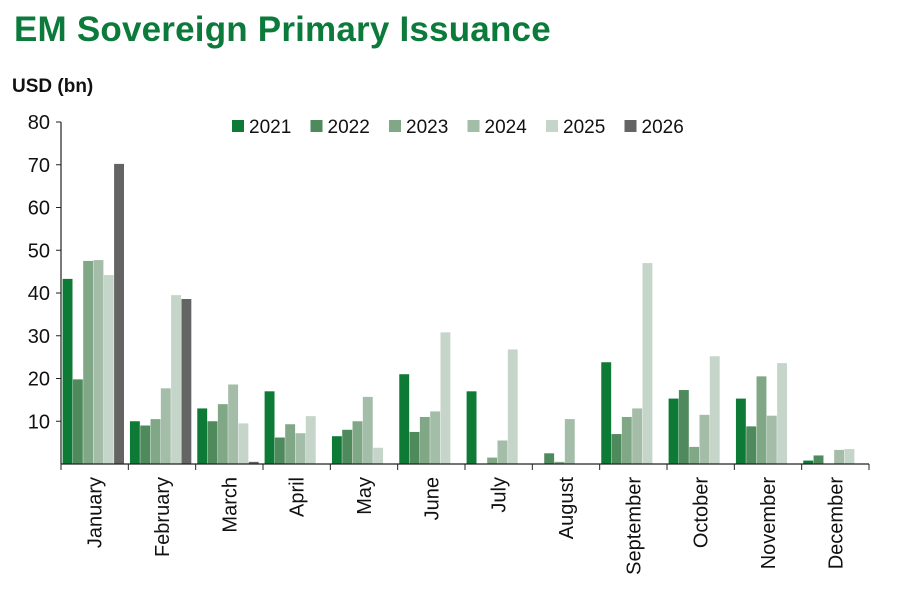 Image resolution: width=898 pixels, height=605 pixels. What do you see at coordinates (39, 422) in the screenshot?
I see `y-tick-label: 10` at bounding box center [39, 422].